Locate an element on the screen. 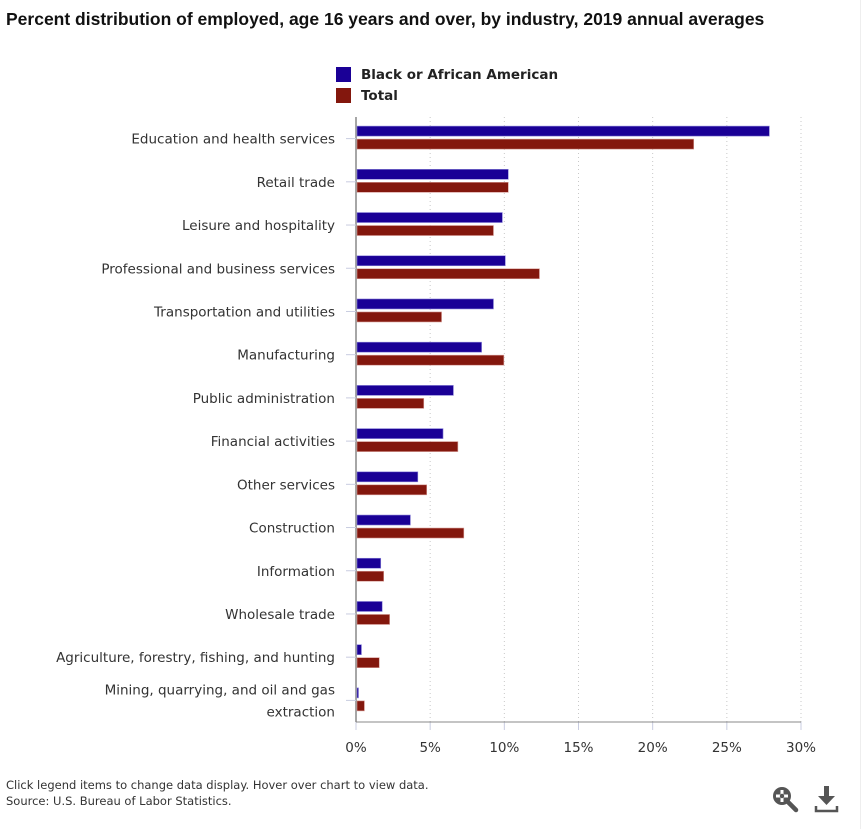 The height and width of the screenshot is (829, 868). x-tick-label: 5% is located at coordinates (430, 748).